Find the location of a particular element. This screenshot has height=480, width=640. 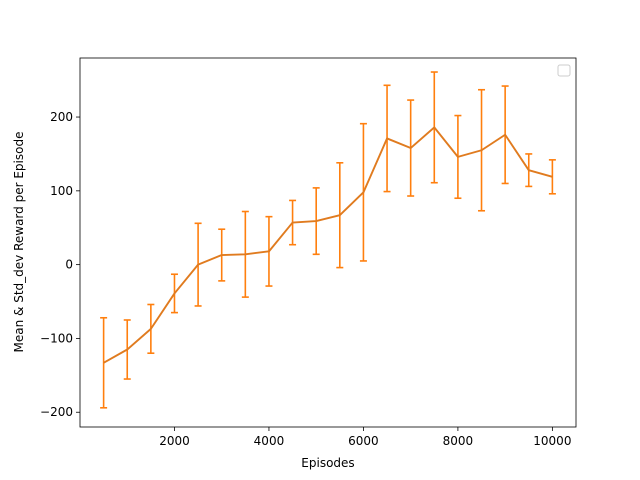

x-tick-label: 10000 is located at coordinates (552, 441).